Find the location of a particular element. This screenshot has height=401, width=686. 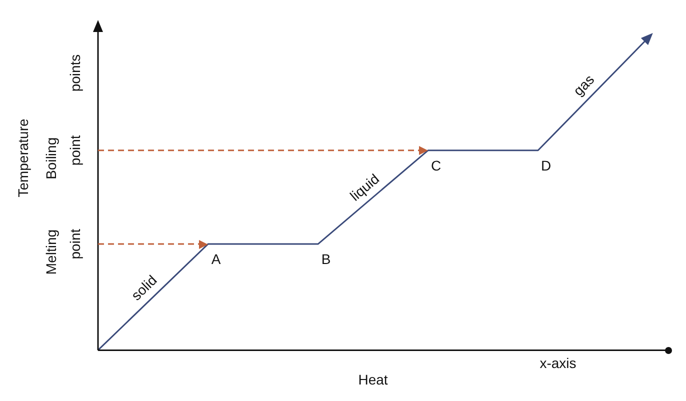

annotation: C is located at coordinates (436, 165).